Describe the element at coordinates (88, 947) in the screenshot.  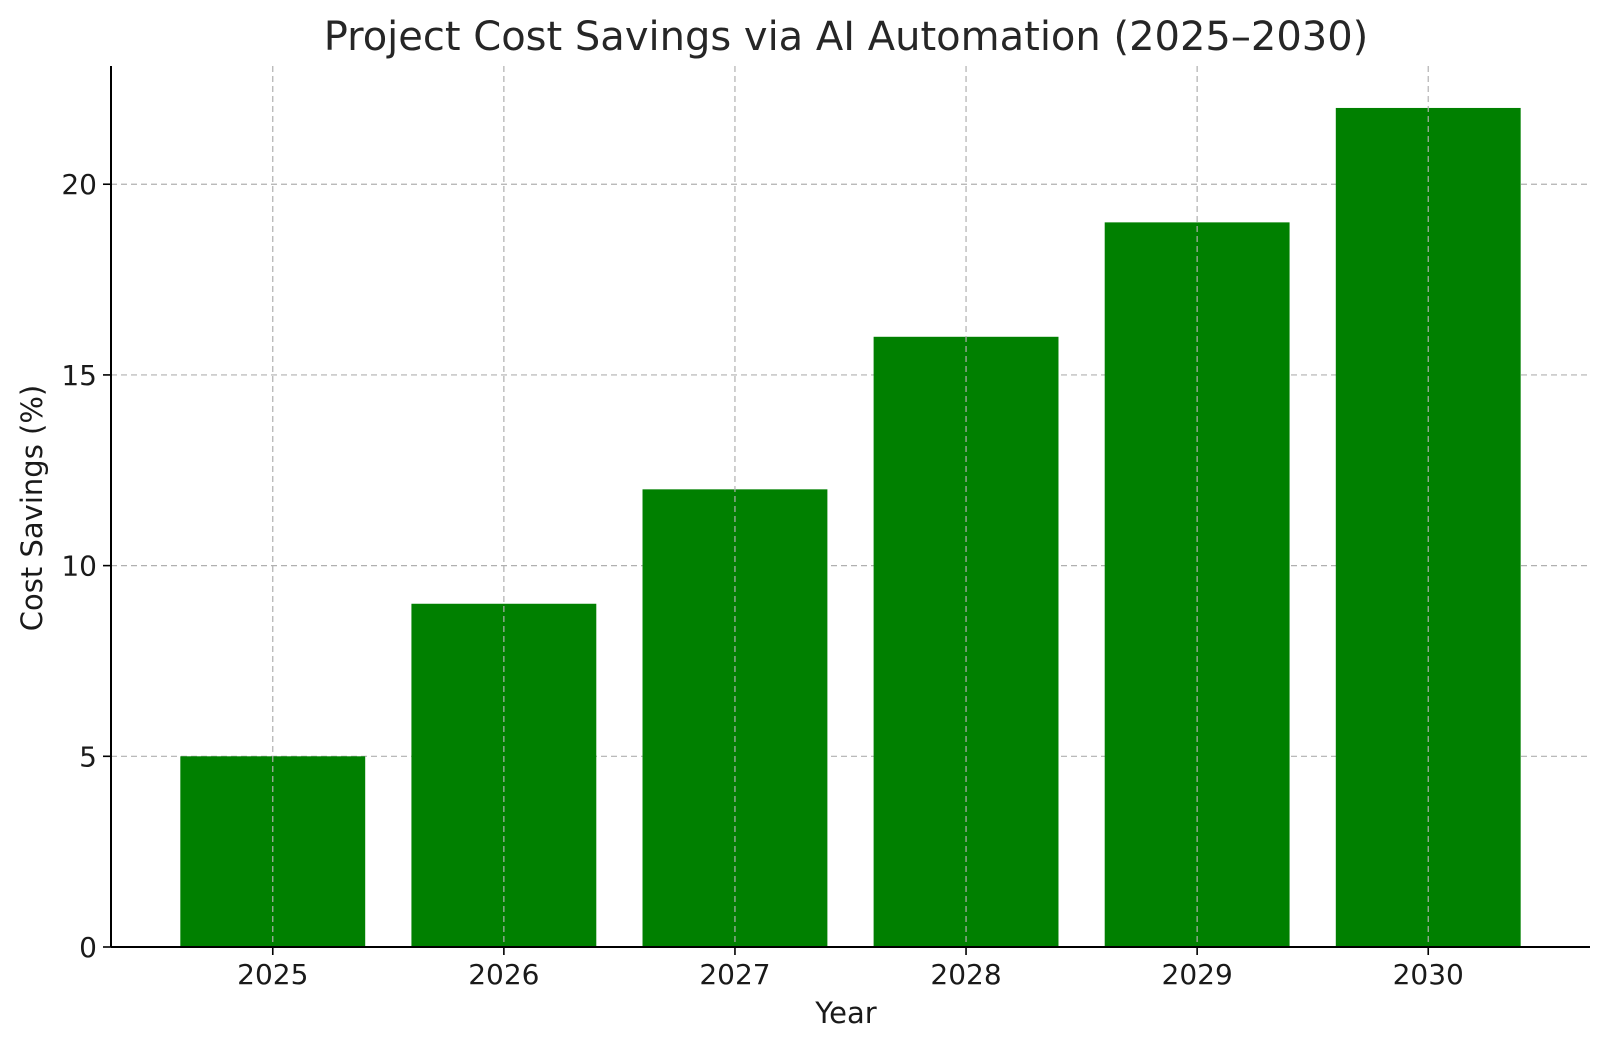
I see `y-tick-label: 0` at that location.